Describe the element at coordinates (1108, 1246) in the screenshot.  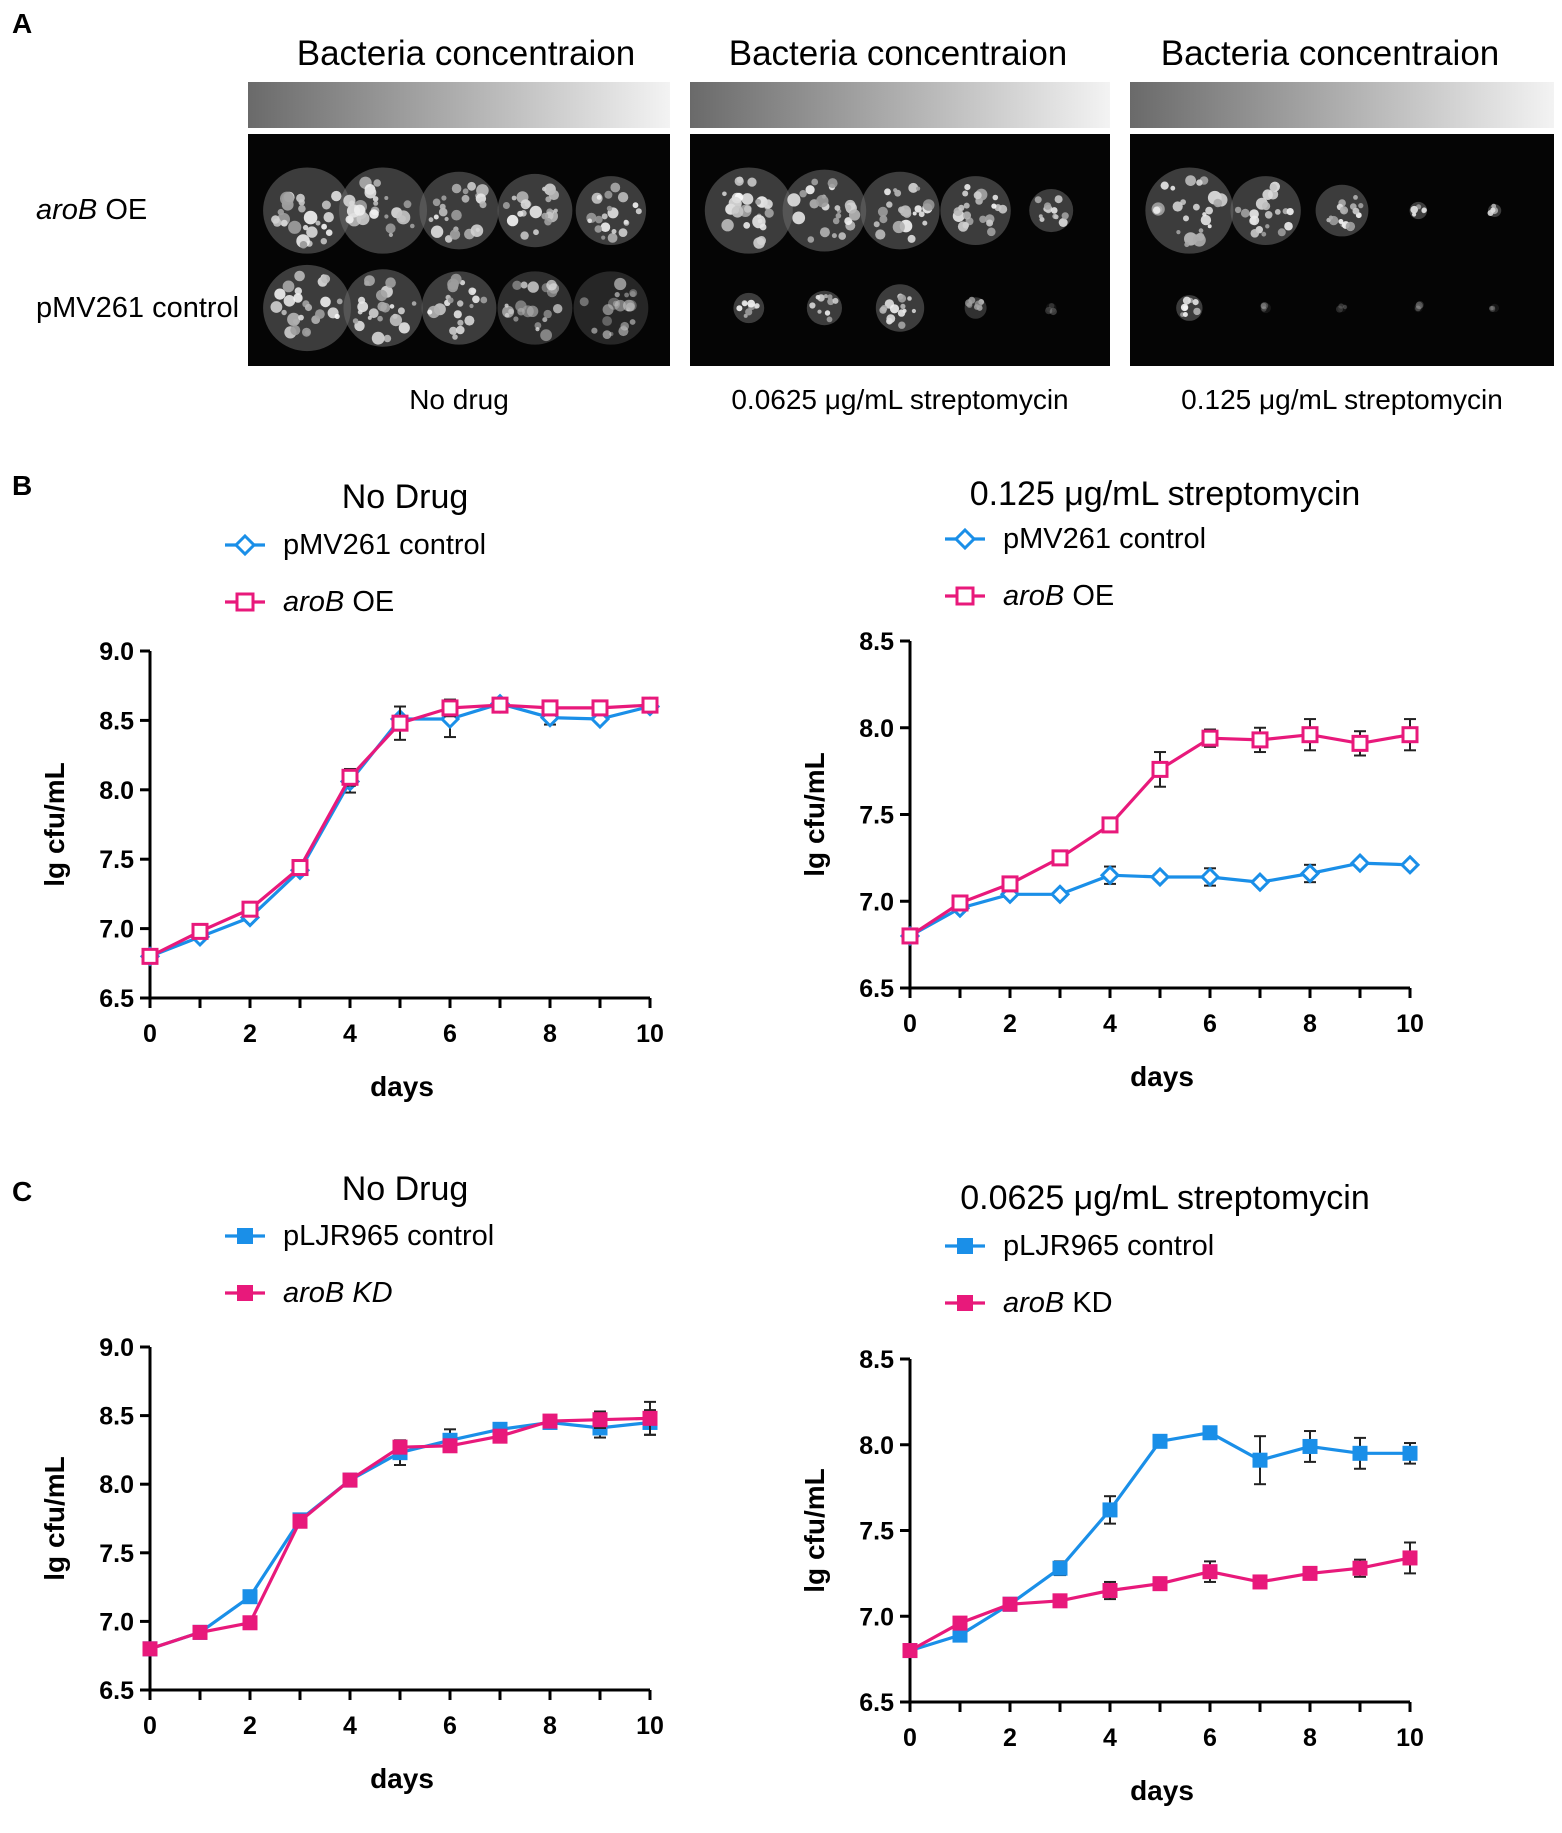
I see `svg-text: pLJR965 control` at that location.